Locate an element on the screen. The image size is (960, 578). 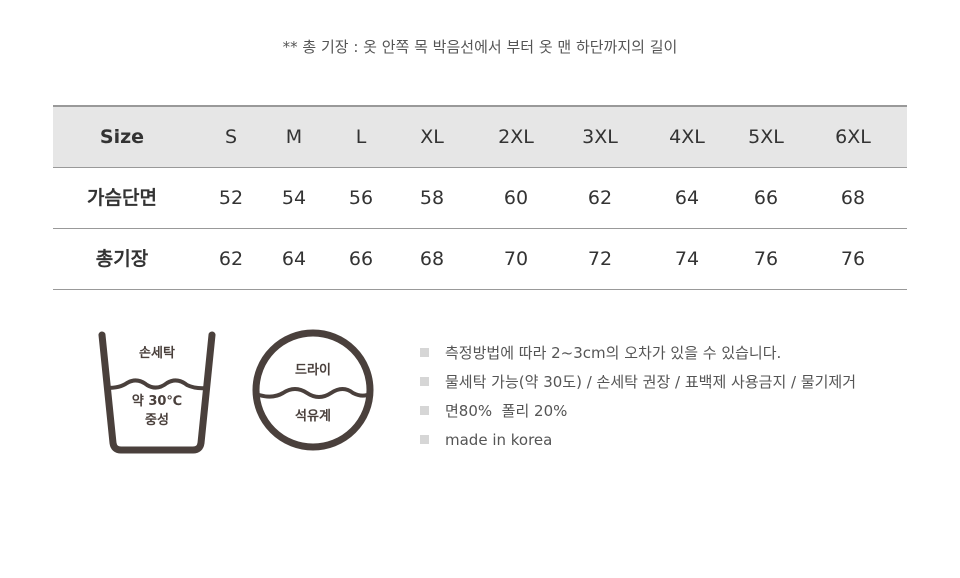
table-cell: 72 is located at coordinates (600, 259).